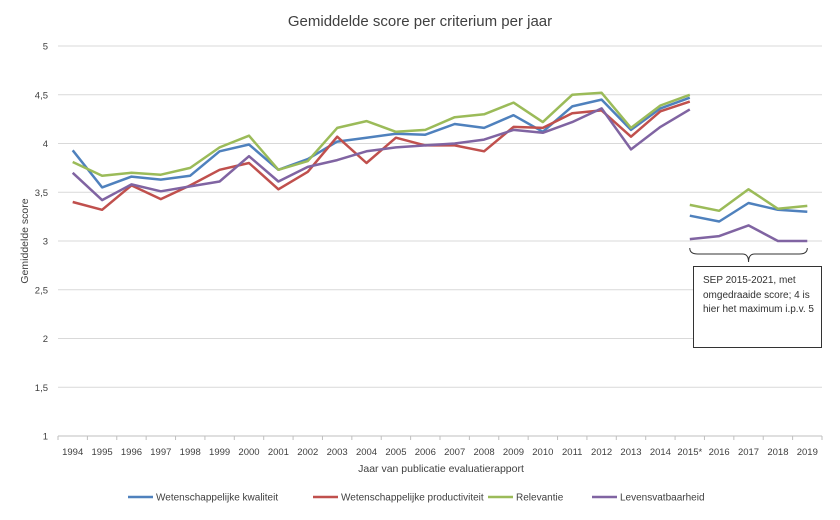  I want to click on x-tick-label: 2003, so click(337, 452).